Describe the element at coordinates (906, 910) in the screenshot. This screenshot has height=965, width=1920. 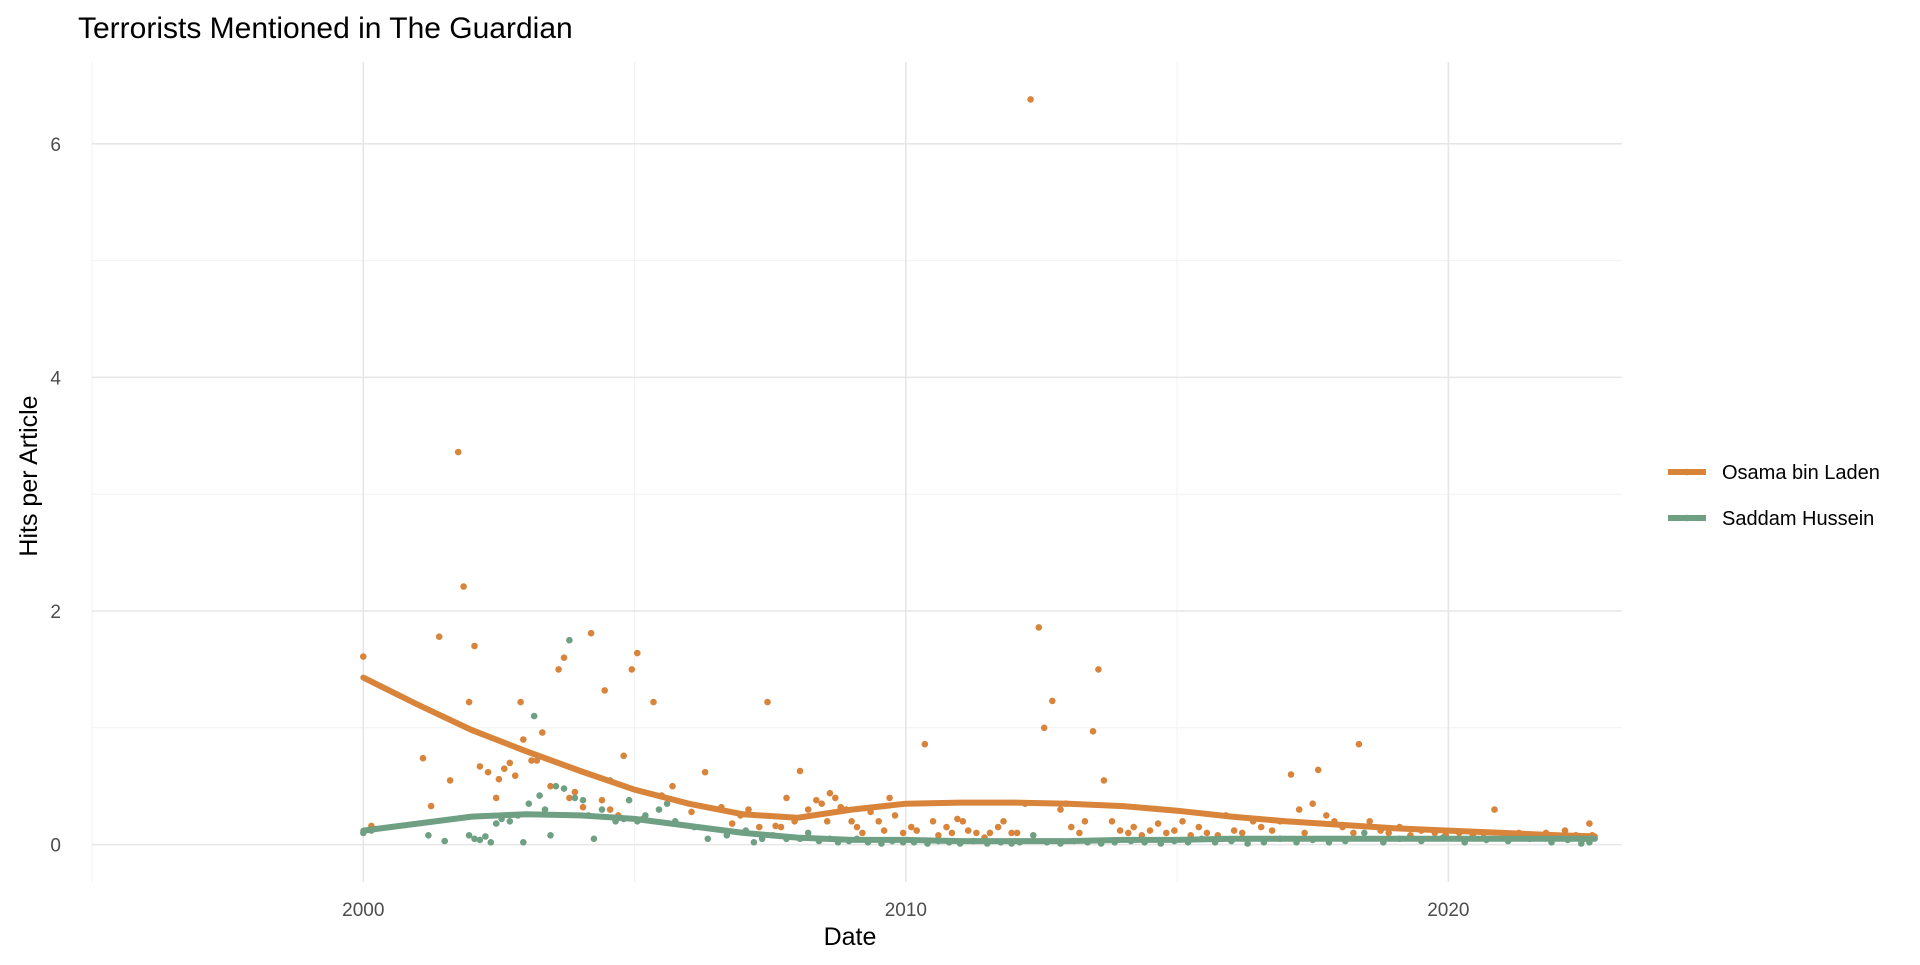
I see `x-tick-label: 2010` at that location.